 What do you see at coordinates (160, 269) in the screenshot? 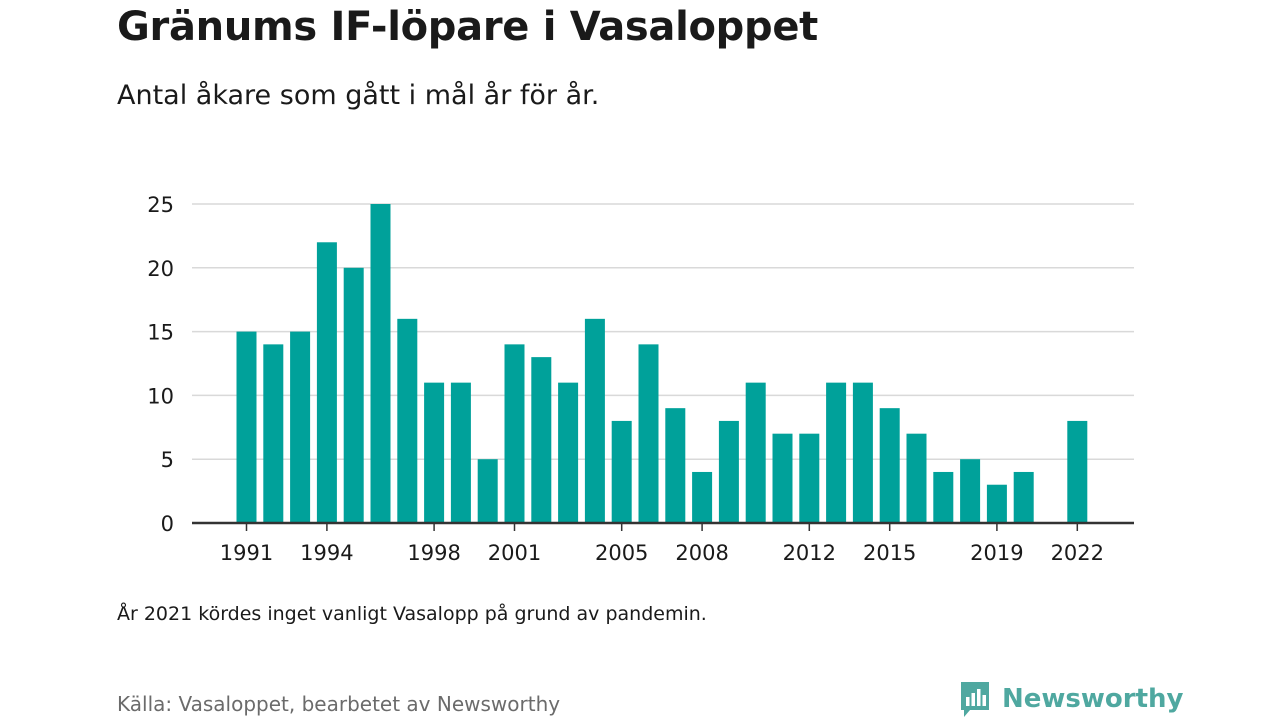
I see `y-tick-label: 20` at bounding box center [160, 269].